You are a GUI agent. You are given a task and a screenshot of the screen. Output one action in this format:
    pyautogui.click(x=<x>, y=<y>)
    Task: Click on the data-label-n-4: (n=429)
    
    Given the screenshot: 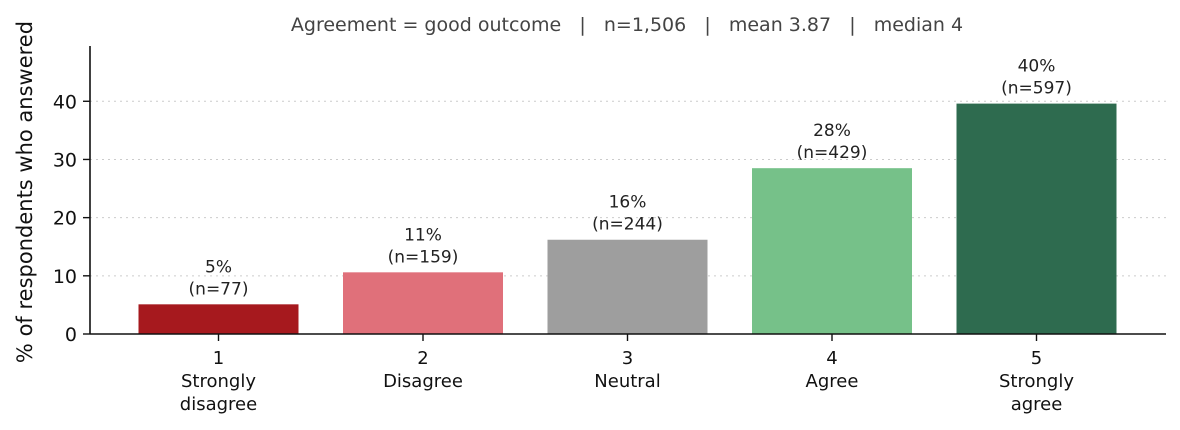 What is the action you would take?
    pyautogui.click(x=832, y=153)
    